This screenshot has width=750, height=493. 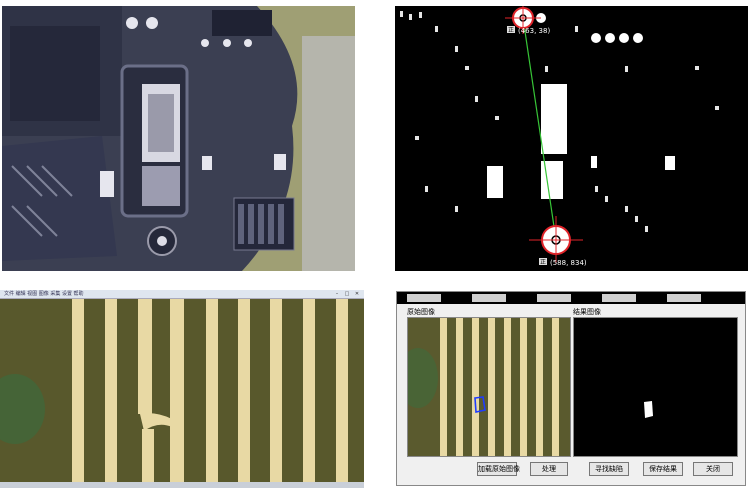 What do you see at coordinates (609, 469) in the screenshot?
I see `find-defect-button: 寻找缺陷` at bounding box center [609, 469].